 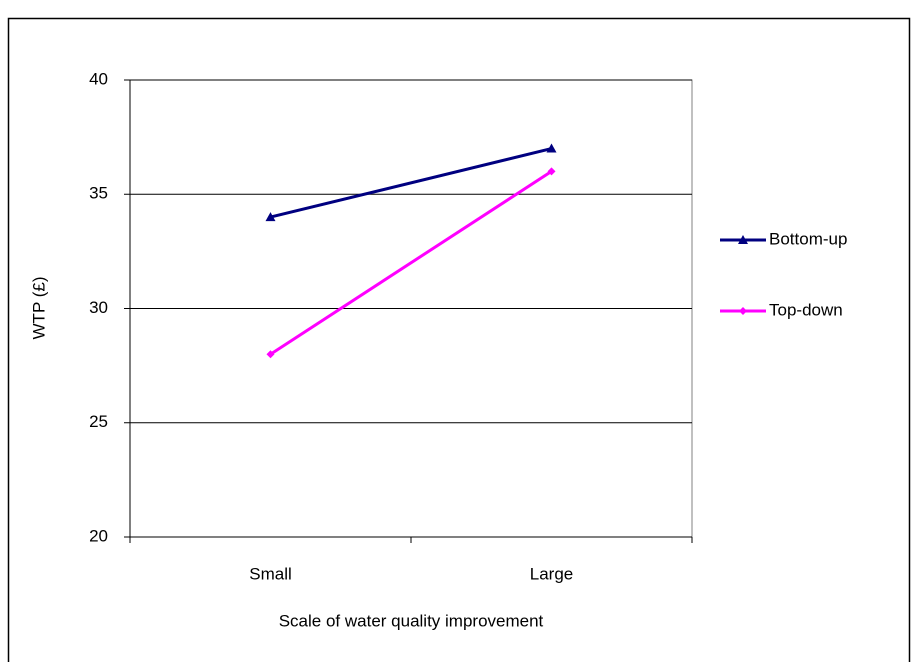 What do you see at coordinates (411, 620) in the screenshot?
I see `x-axis-label: Scale of water quality improvement` at bounding box center [411, 620].